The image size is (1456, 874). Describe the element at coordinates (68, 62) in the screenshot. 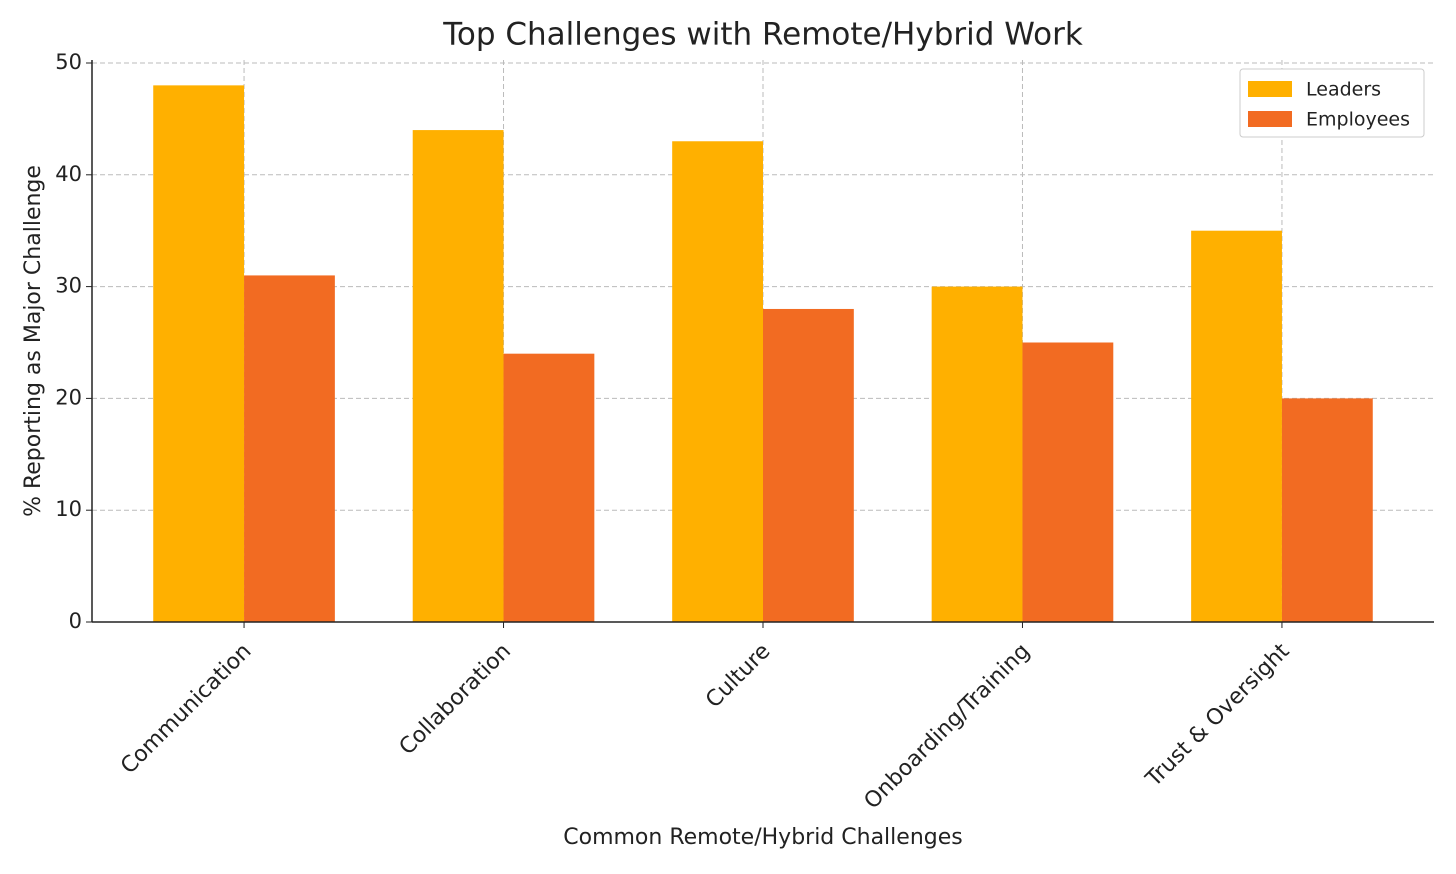

I see `y-tick-label: 50` at that location.